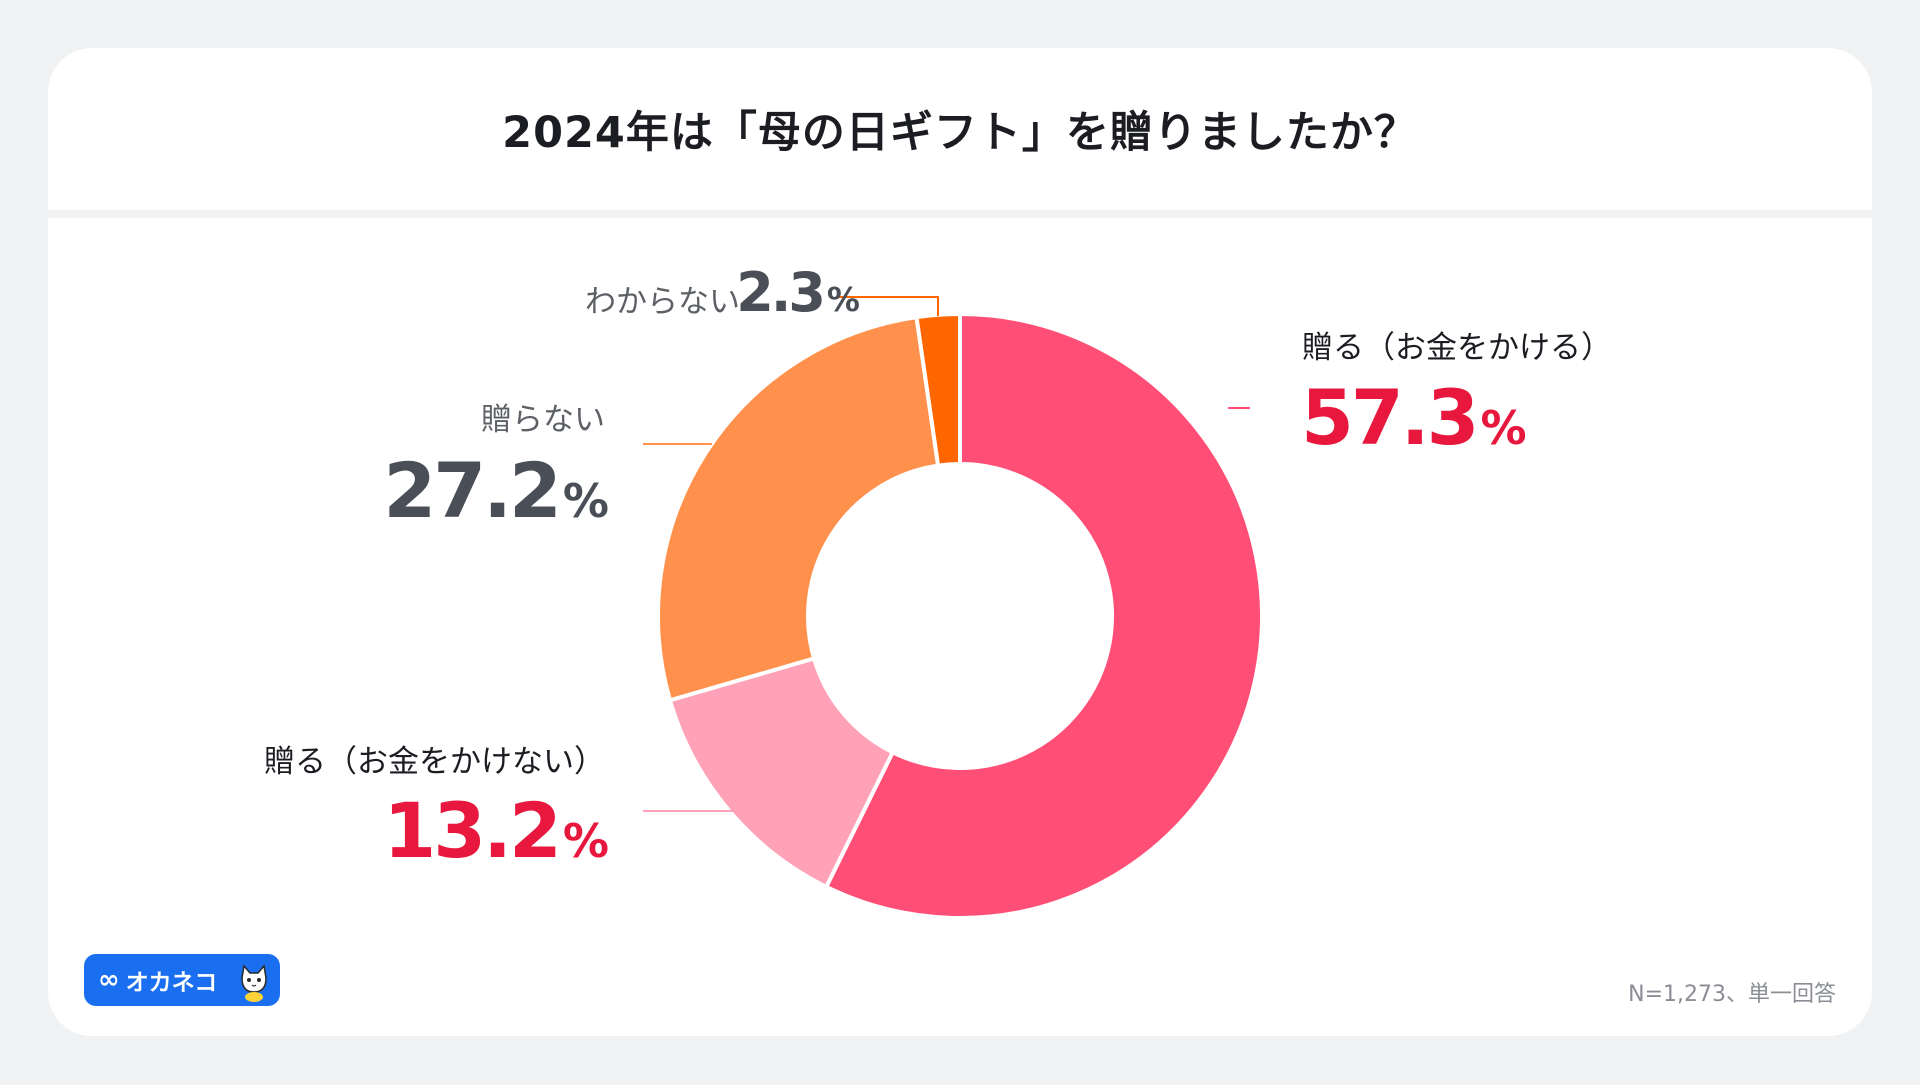 This screenshot has height=1085, width=1920. What do you see at coordinates (1503, 428) in the screenshot?
I see `value-give-paid-unit: %` at bounding box center [1503, 428].